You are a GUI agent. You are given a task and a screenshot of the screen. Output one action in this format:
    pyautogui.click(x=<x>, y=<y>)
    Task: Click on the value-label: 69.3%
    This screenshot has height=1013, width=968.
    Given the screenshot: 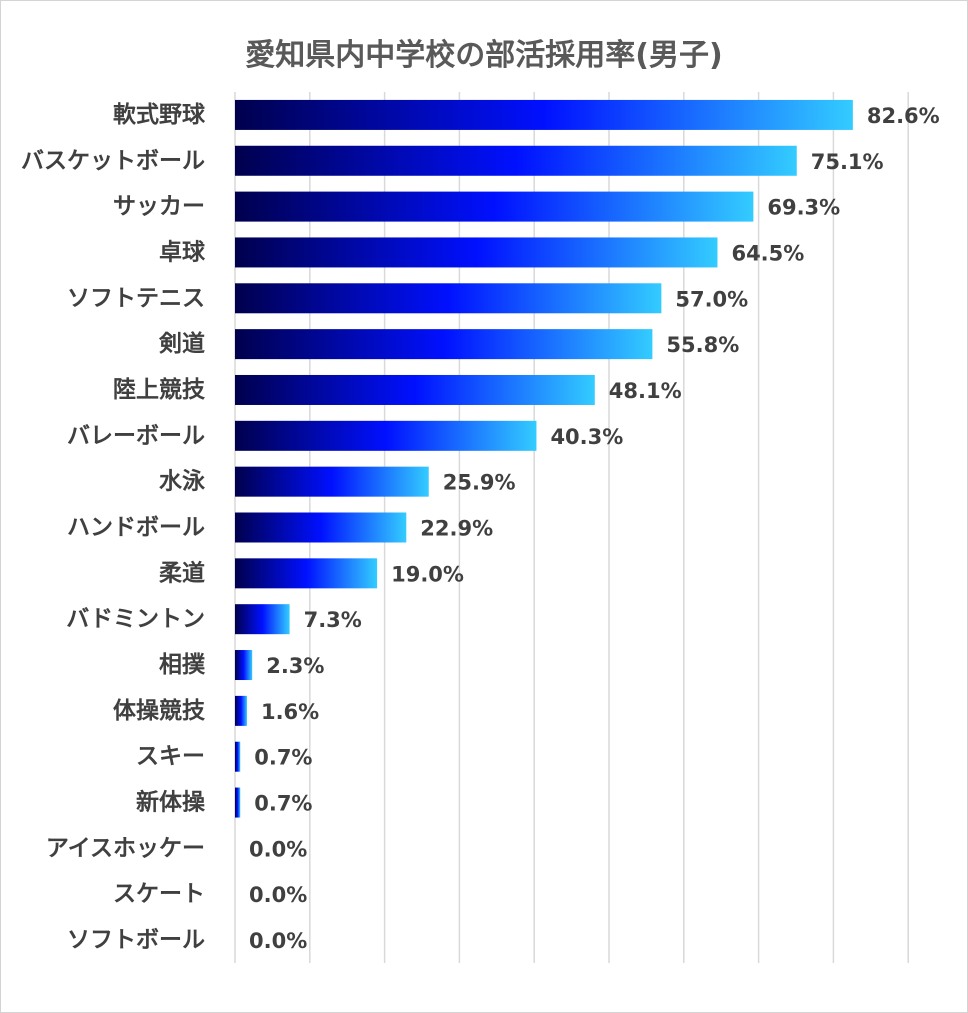 What is the action you would take?
    pyautogui.click(x=803, y=208)
    